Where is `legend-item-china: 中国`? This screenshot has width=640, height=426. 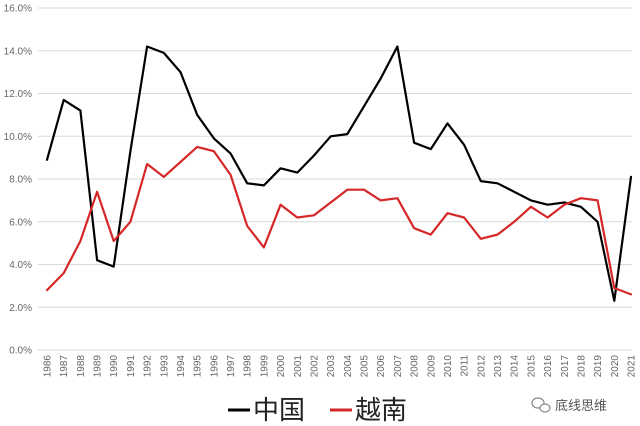
legend-item-china: 中国 is located at coordinates (266, 411).